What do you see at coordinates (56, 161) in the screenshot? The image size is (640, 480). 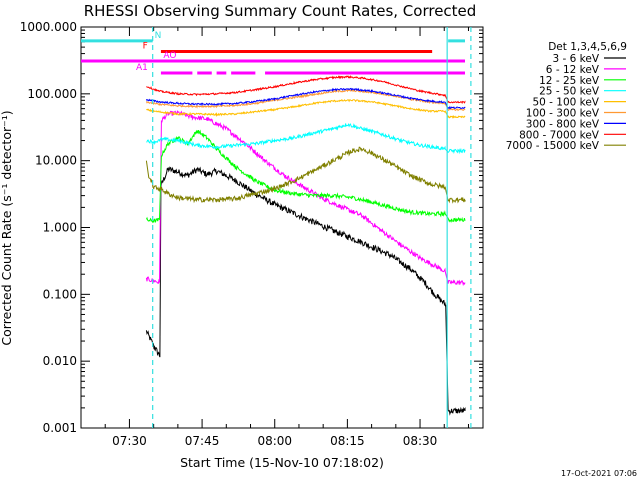 I see `y-tick-label: 10.000` at bounding box center [56, 161].